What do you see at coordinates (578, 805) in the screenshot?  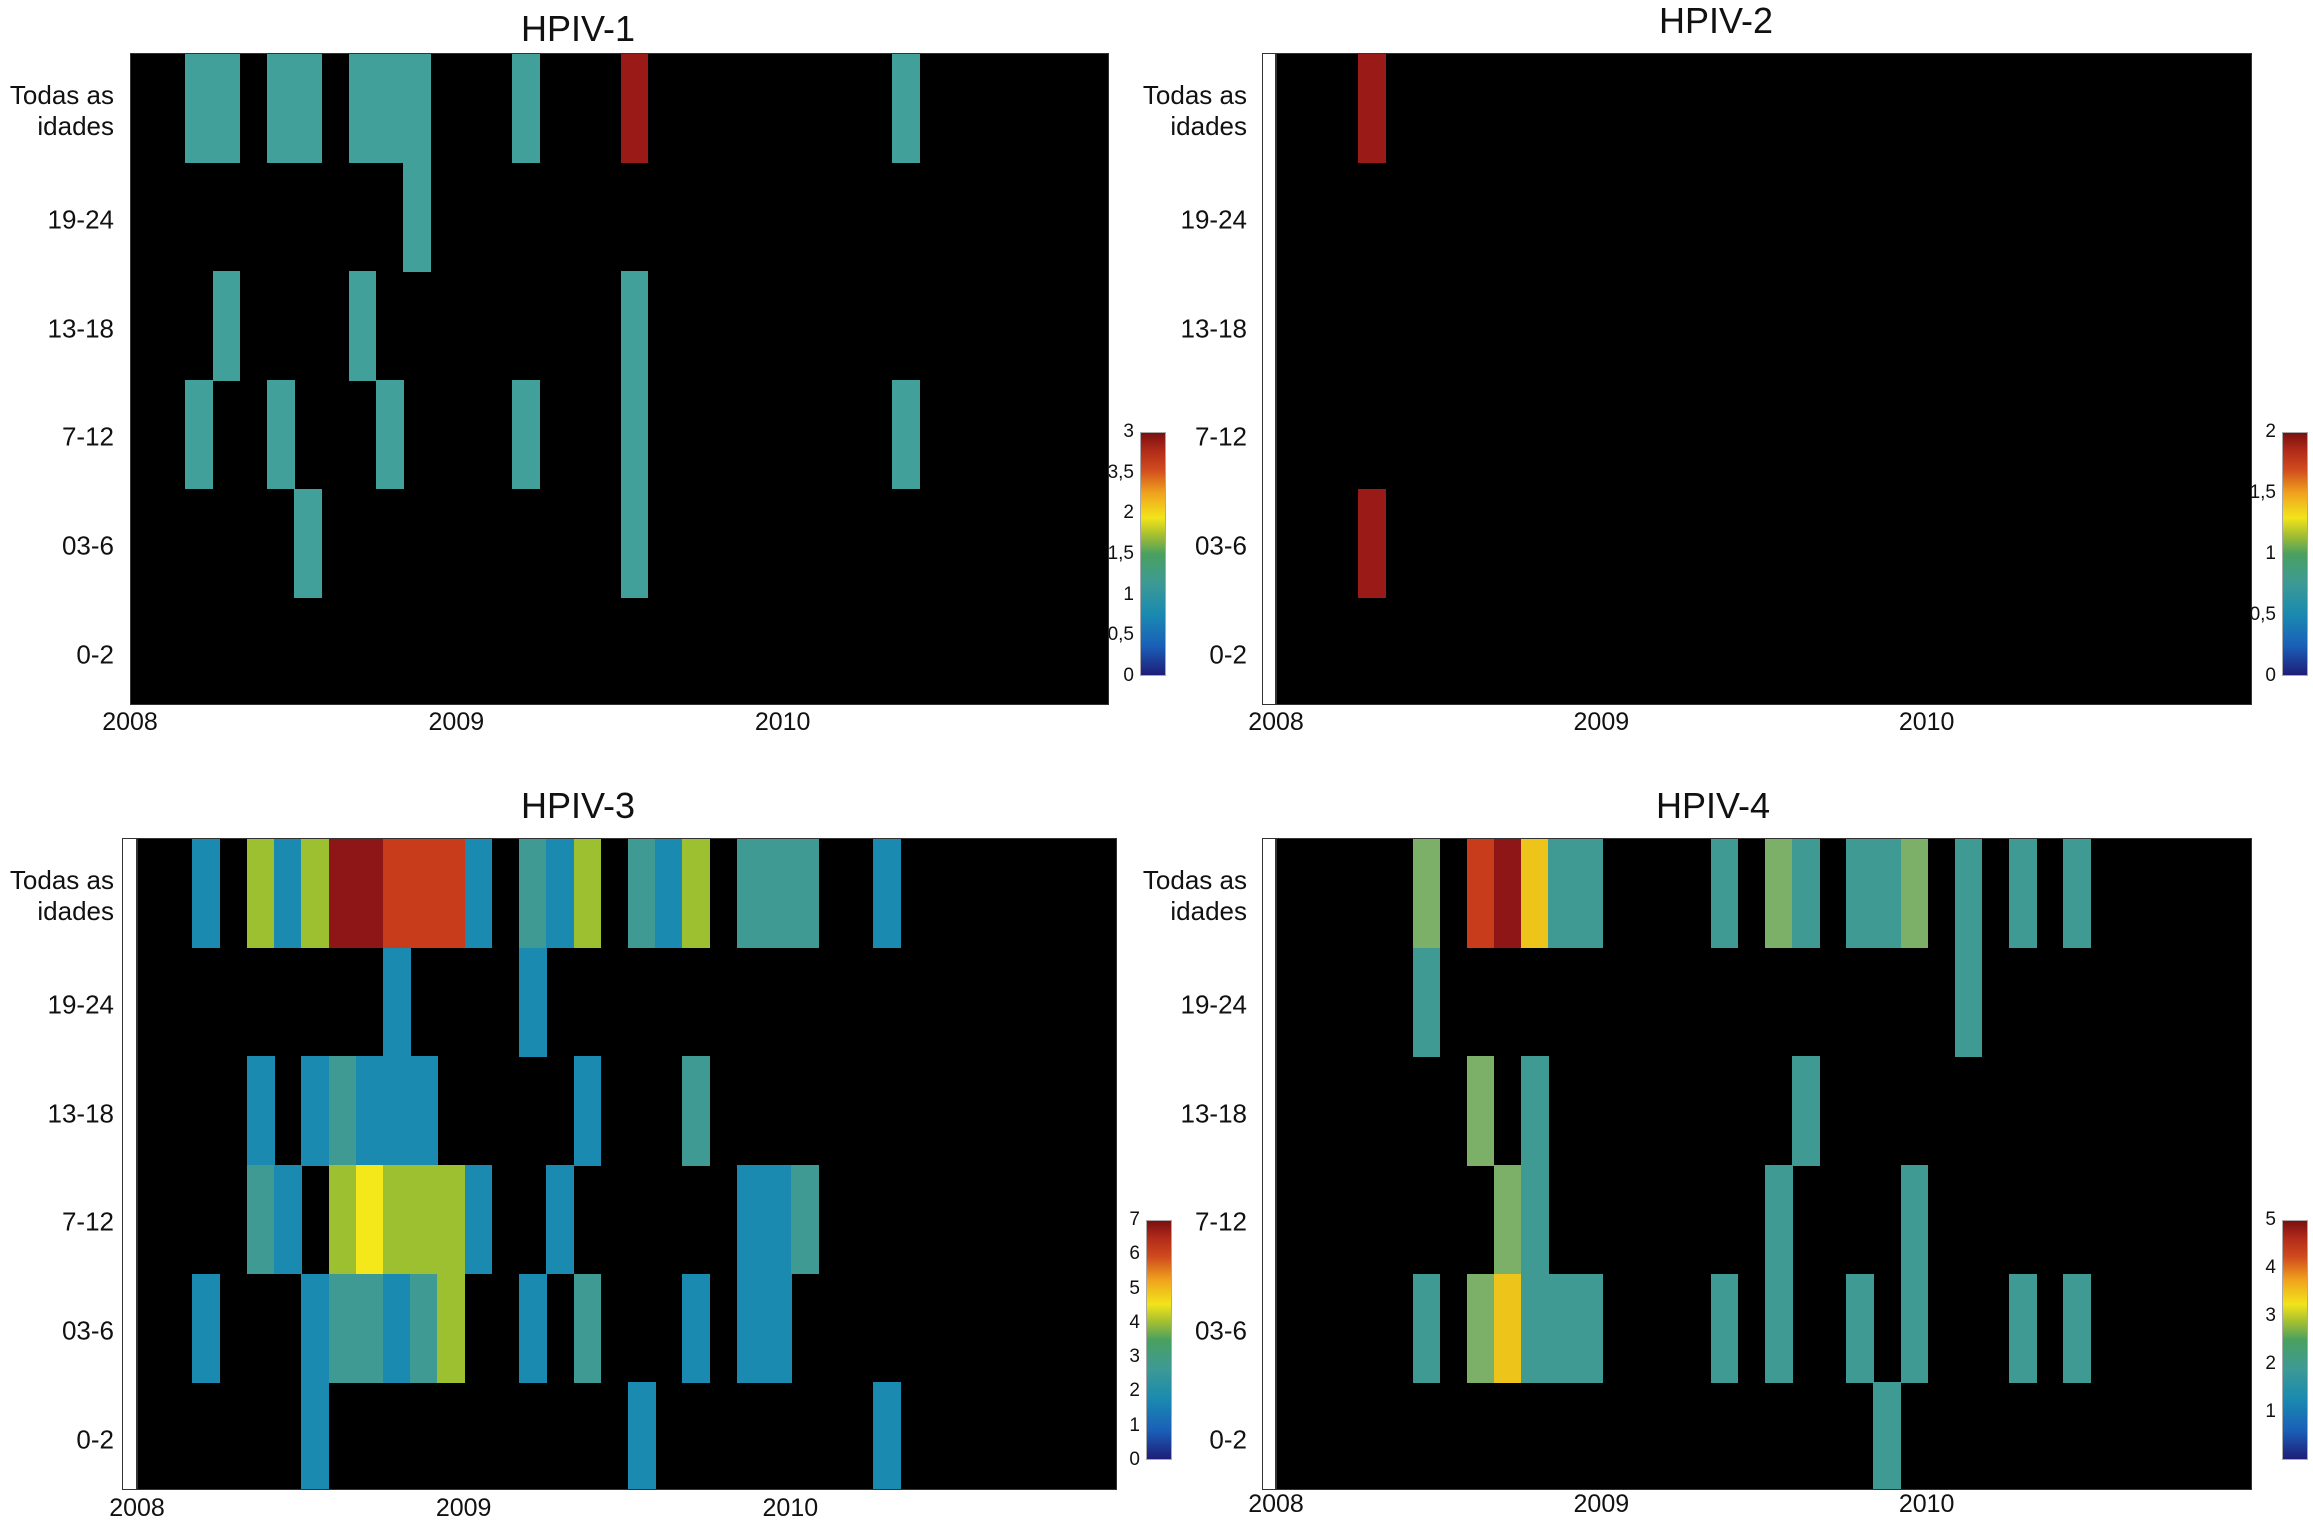 I see `chart-title: HPIV-3` at bounding box center [578, 805].